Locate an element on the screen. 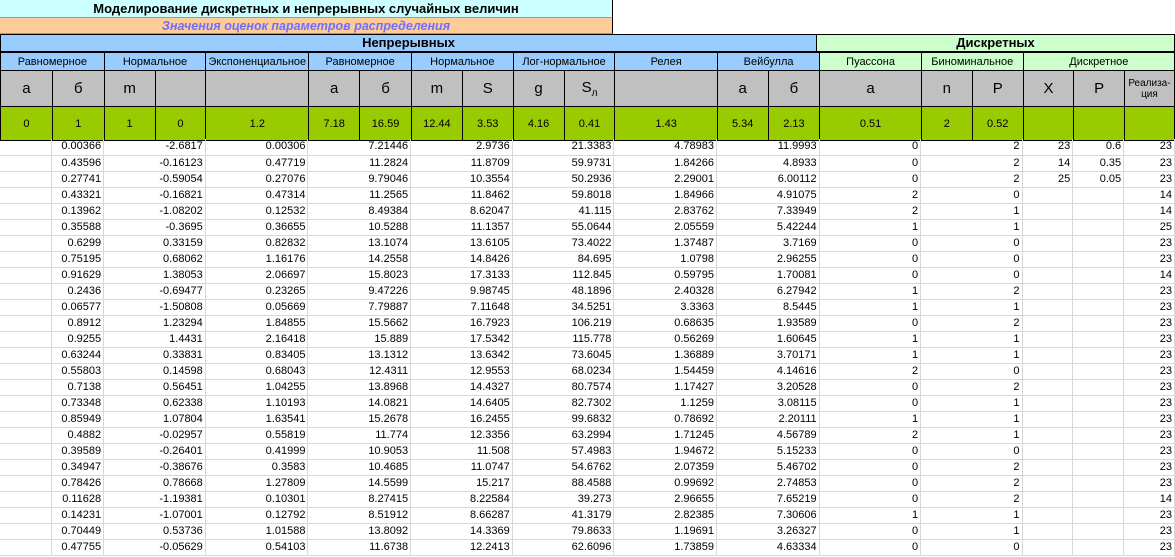  dist-normal-2: Нормальное is located at coordinates (462, 61).